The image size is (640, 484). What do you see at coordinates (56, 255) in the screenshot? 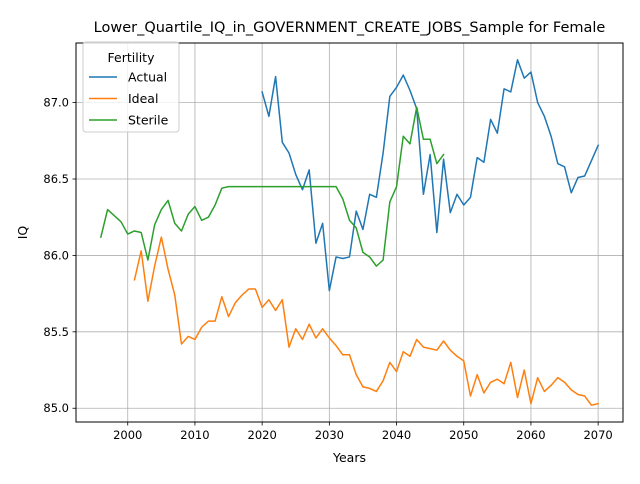
I see `y-tick-label: 86.0` at bounding box center [56, 255].